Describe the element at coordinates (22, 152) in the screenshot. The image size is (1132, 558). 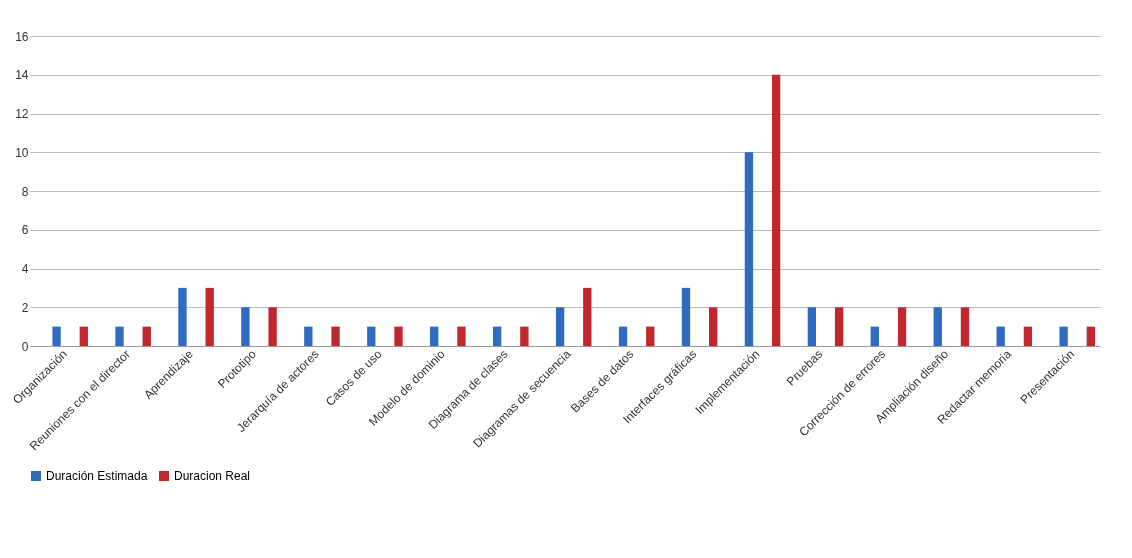
I see `y-tick-label: 10` at that location.